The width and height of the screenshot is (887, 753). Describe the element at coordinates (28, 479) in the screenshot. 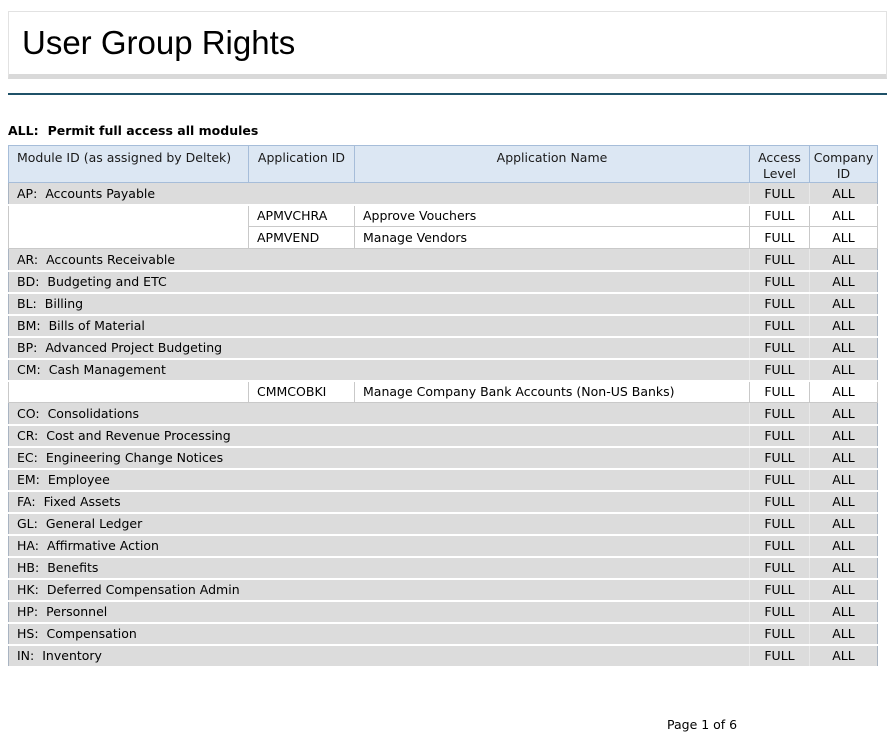

I see `module-id: EM:` at that location.